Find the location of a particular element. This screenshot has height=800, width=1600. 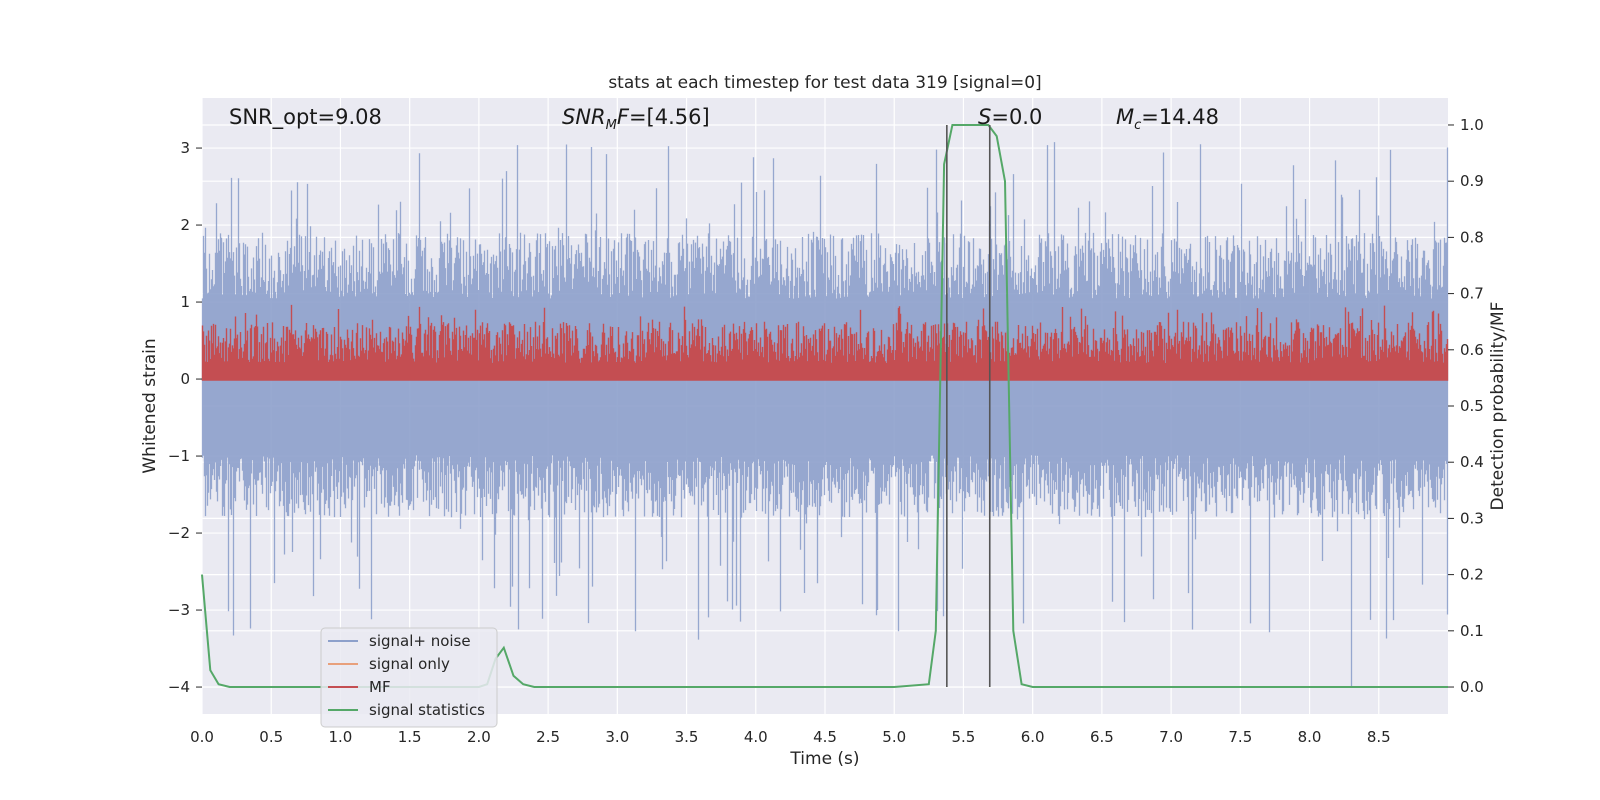

x-tick-label: 3.0 is located at coordinates (617, 737).